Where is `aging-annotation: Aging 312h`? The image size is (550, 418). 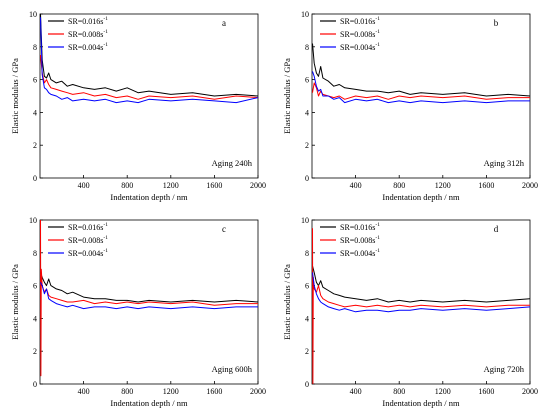
aging-annotation: Aging 312h is located at coordinates (504, 163).